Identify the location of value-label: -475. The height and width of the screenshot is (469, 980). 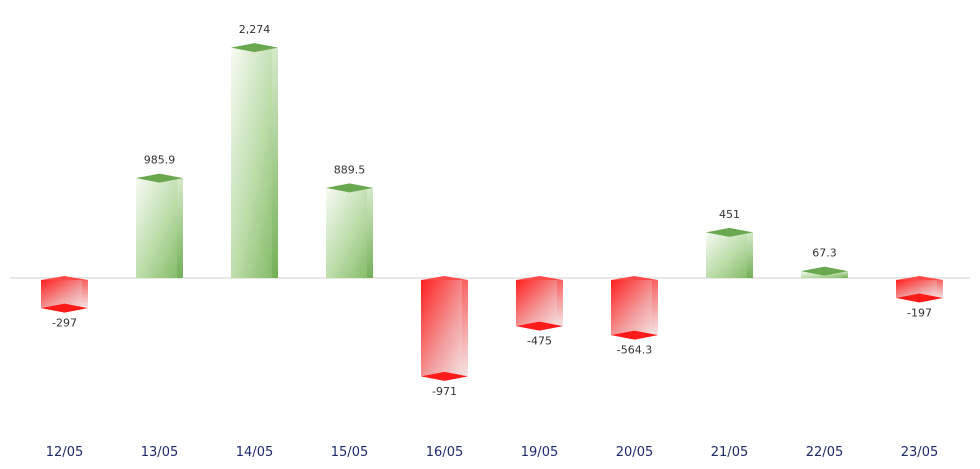
(539, 341).